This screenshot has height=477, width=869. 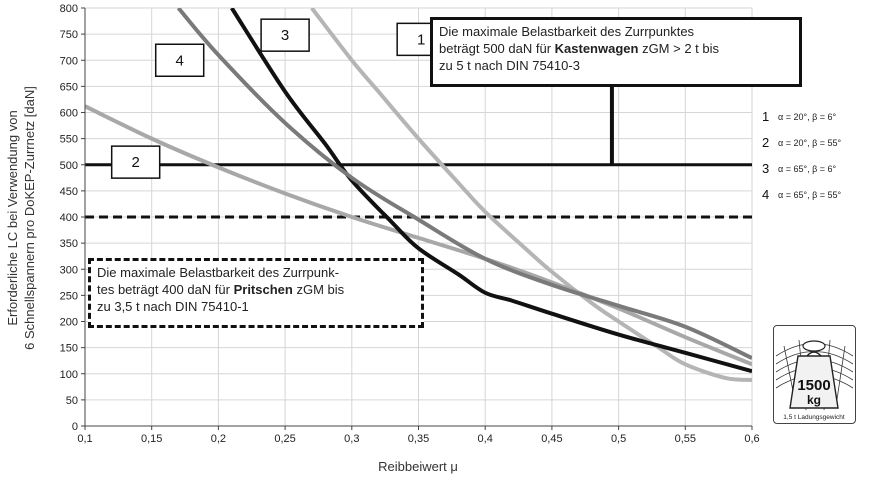 I want to click on annotation-400-line1: Die maximale Belastbarkeit des Zurrpunk-, so click(x=218, y=272).